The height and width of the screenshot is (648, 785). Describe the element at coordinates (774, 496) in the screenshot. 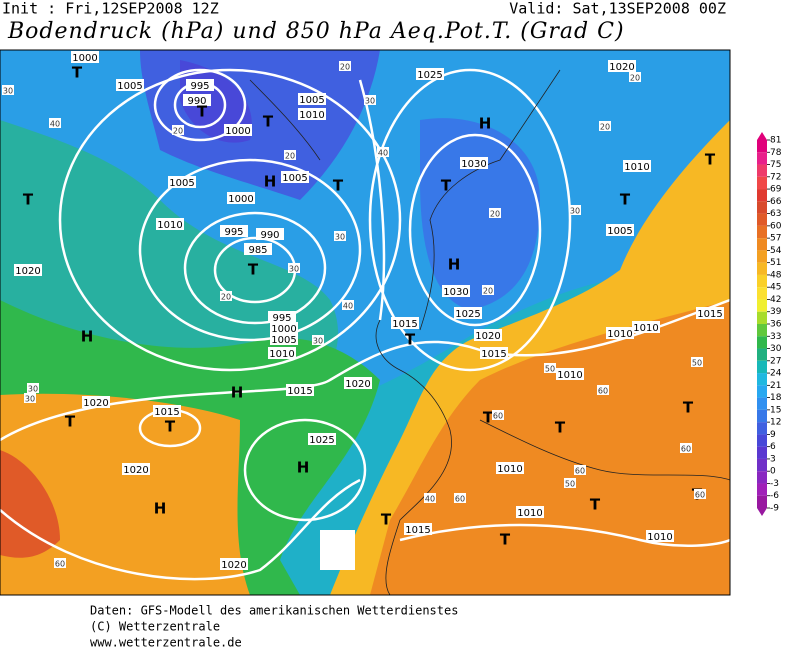

I see `colorbar-label: -6` at that location.